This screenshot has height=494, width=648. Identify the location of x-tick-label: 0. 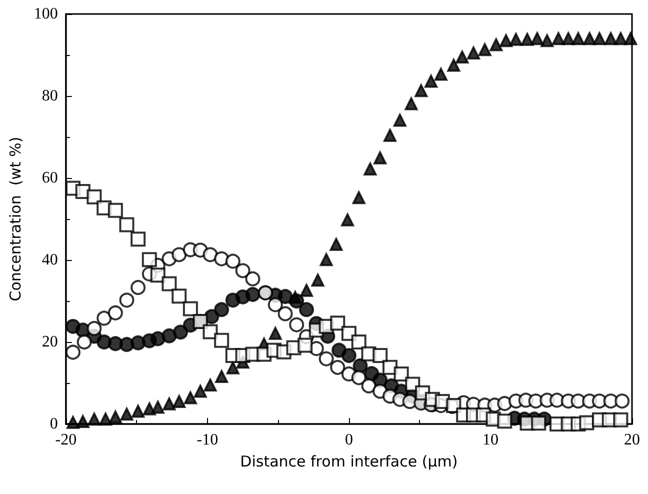
(348, 440).